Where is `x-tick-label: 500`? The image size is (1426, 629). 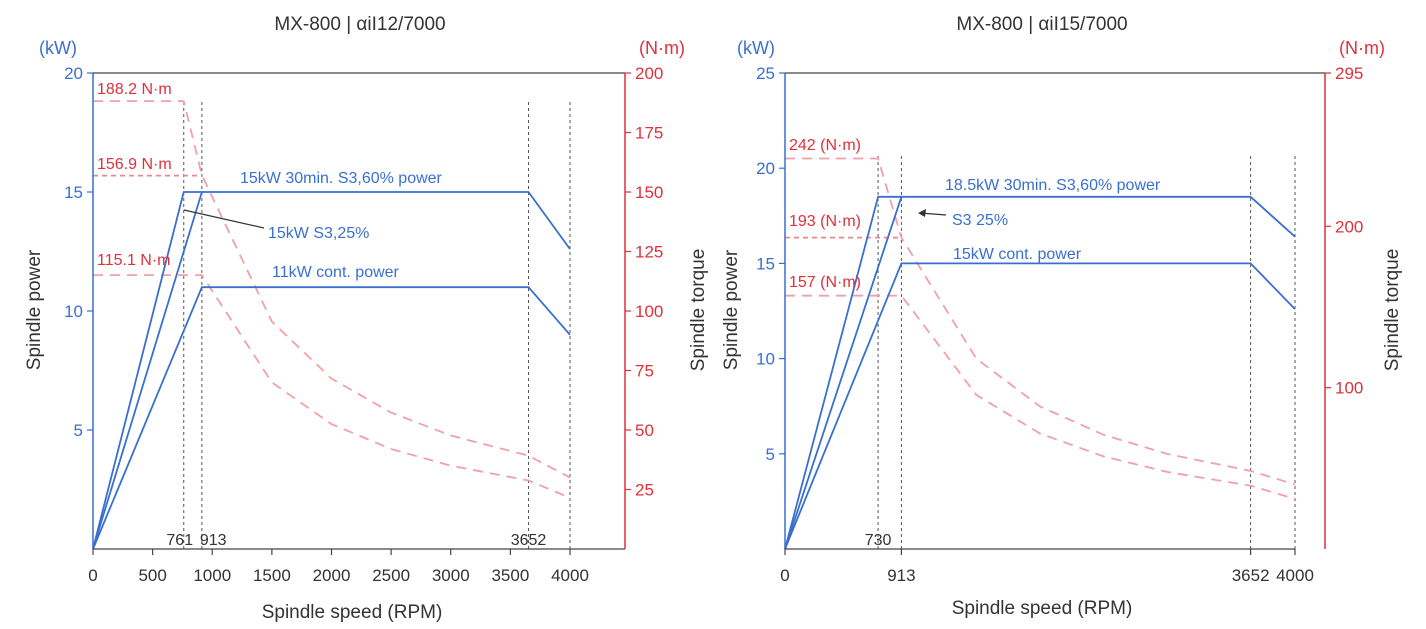
x-tick-label: 500 is located at coordinates (152, 575).